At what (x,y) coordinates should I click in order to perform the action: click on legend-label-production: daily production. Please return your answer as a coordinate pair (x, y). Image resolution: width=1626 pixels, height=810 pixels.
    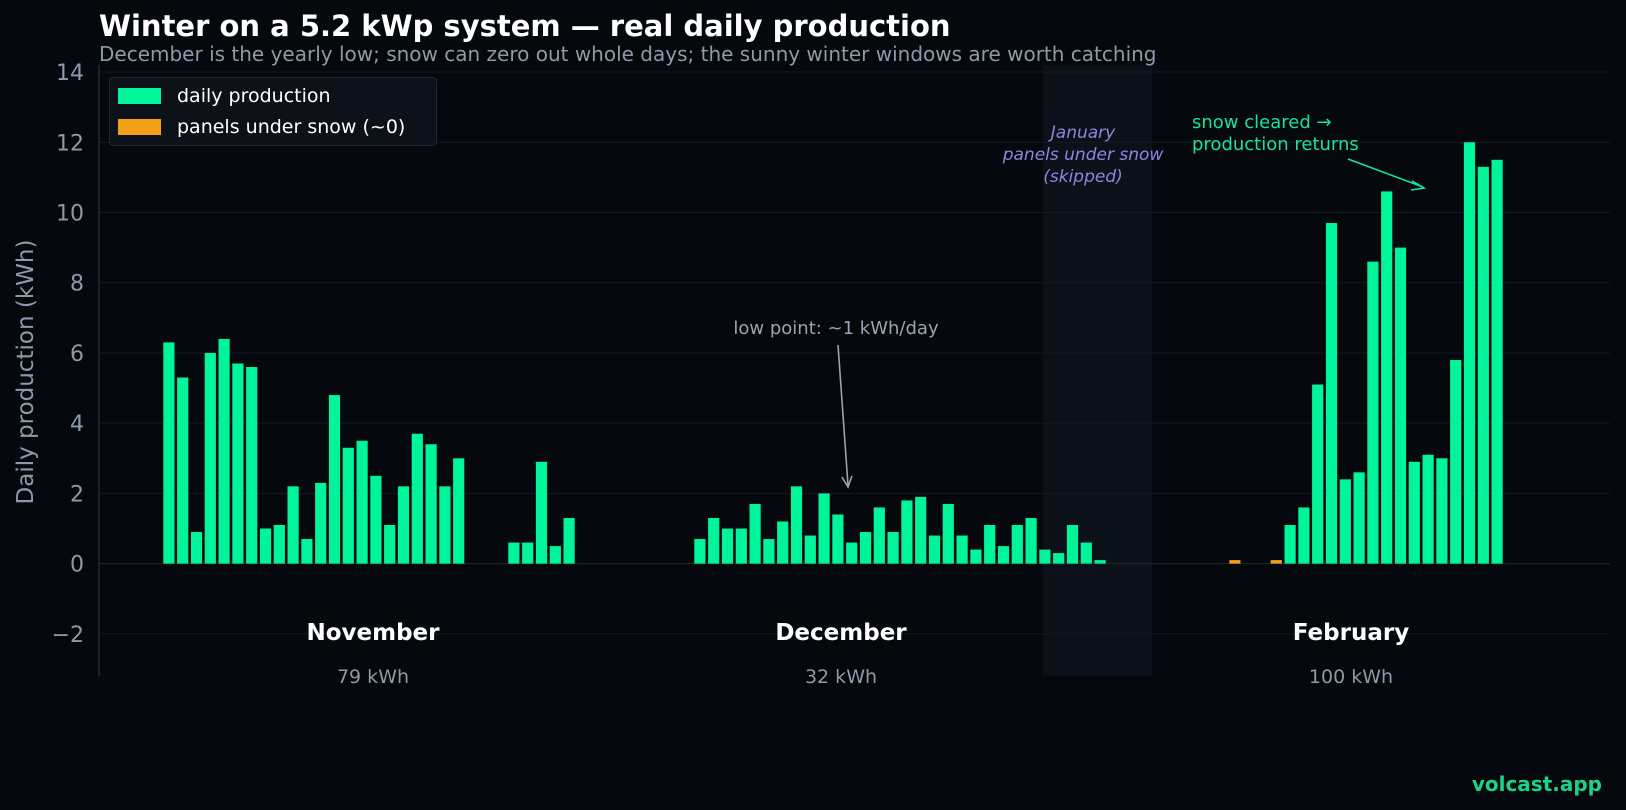
    Looking at the image, I should click on (254, 96).